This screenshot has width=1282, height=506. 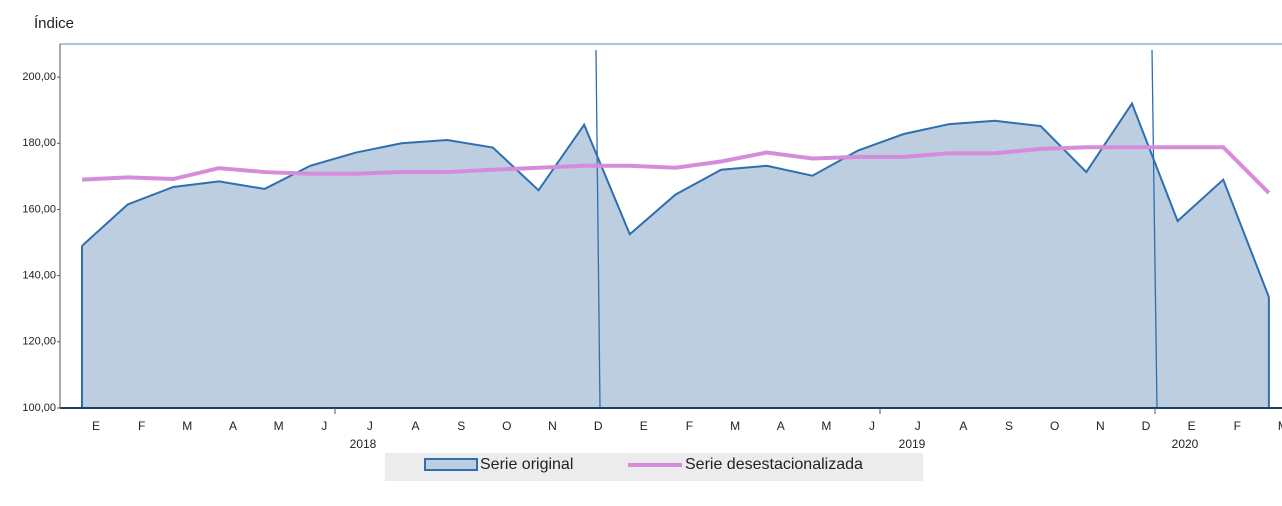 I want to click on year-label: 2020, so click(x=1185, y=444).